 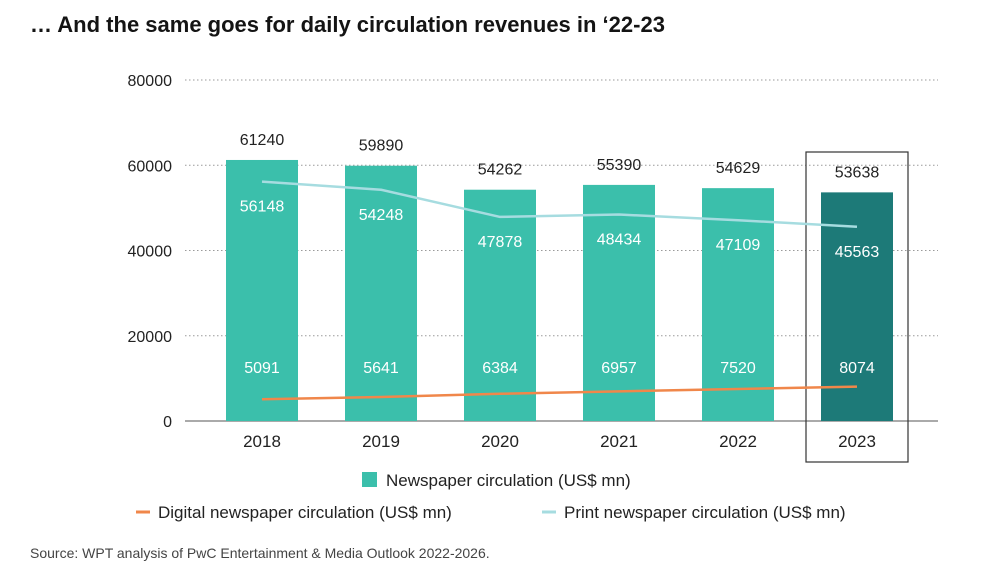 I want to click on y-tick-label: 20000, so click(x=150, y=337).